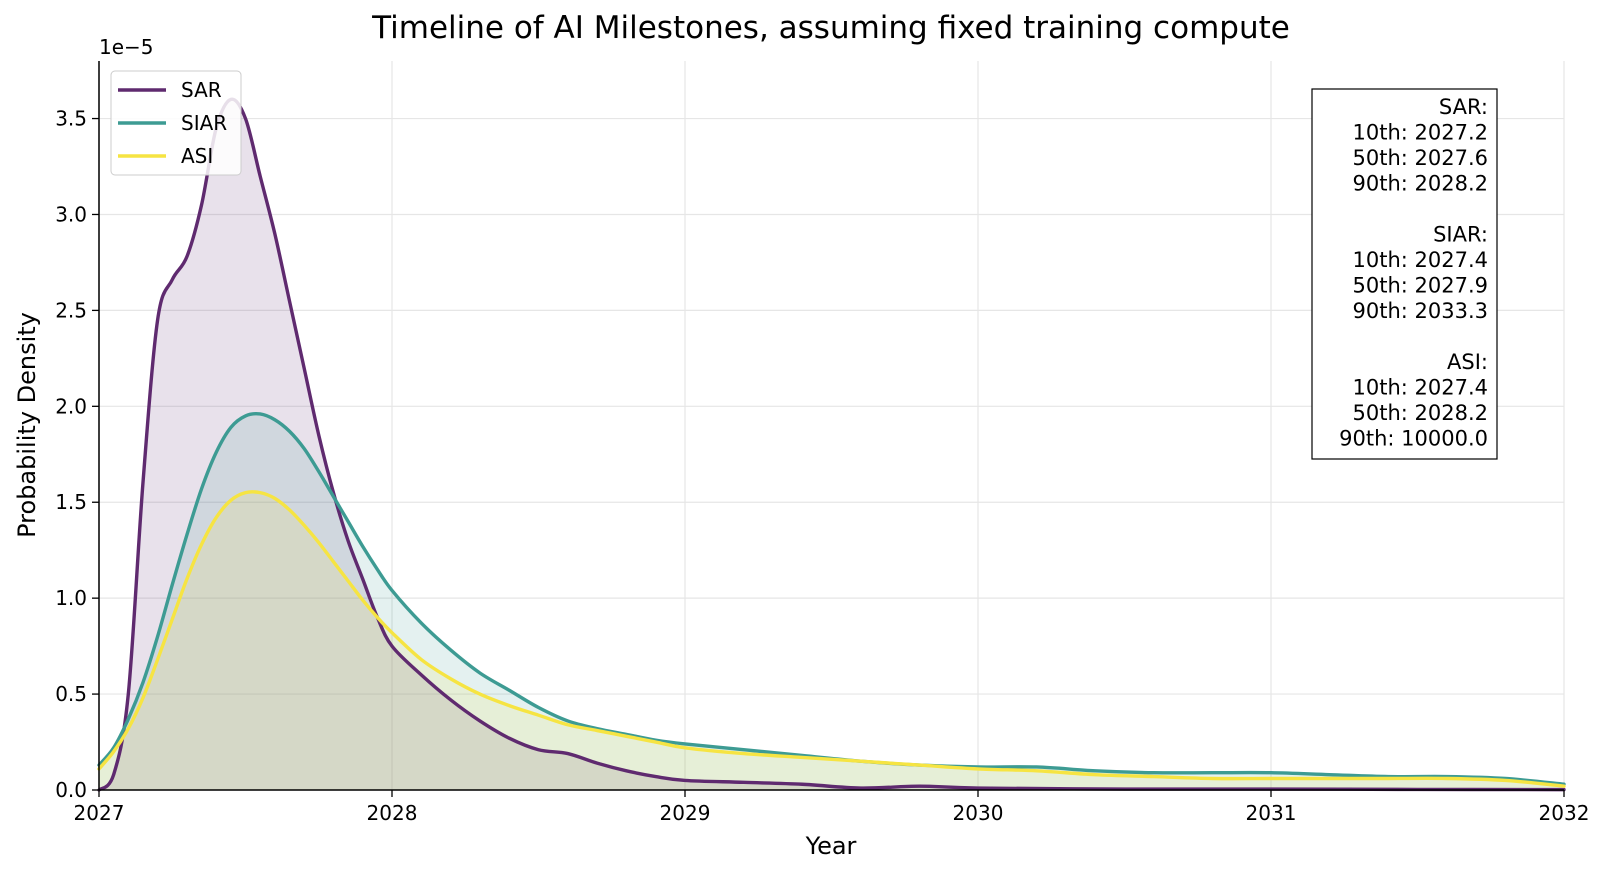 This screenshot has height=871, width=1600. What do you see at coordinates (204, 123) in the screenshot?
I see `legend-label-siar: SIAR` at bounding box center [204, 123].